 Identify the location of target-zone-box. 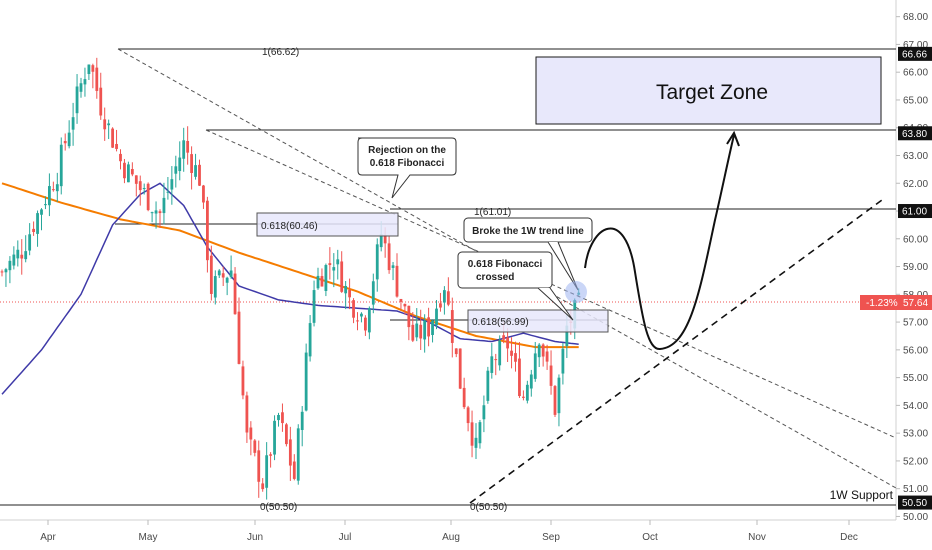
(708, 90).